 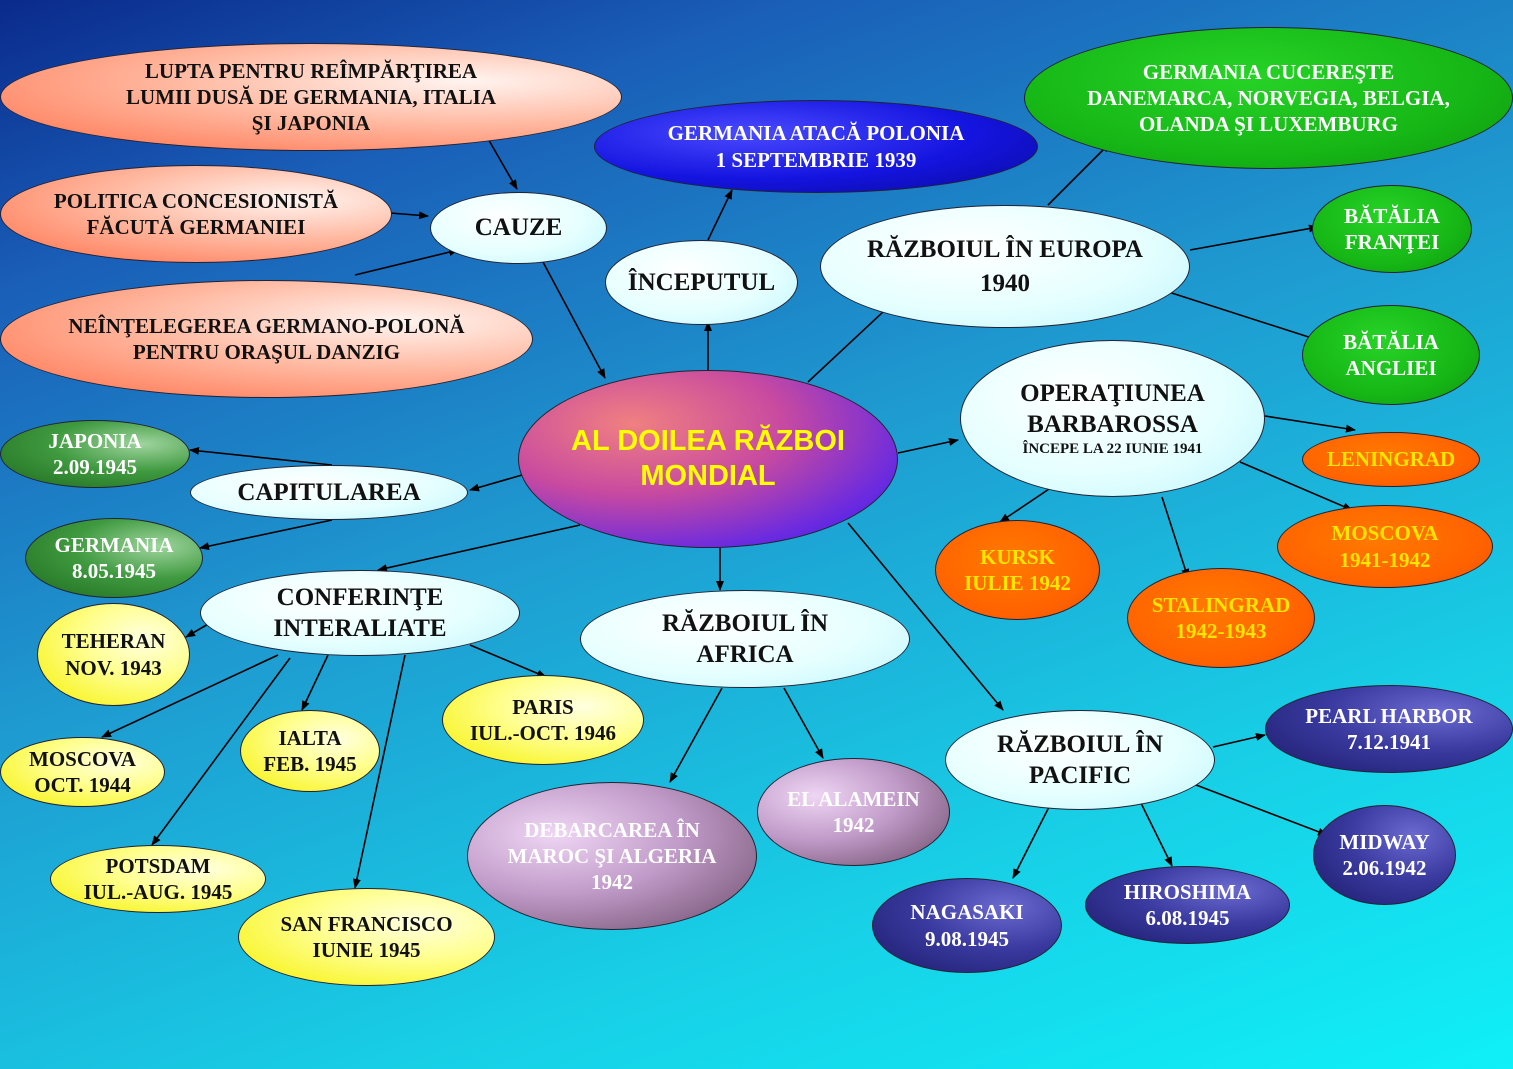 I want to click on war-in-pacific-node: RĂZBOIUL ÎN PACIFIC, so click(x=1080, y=760).